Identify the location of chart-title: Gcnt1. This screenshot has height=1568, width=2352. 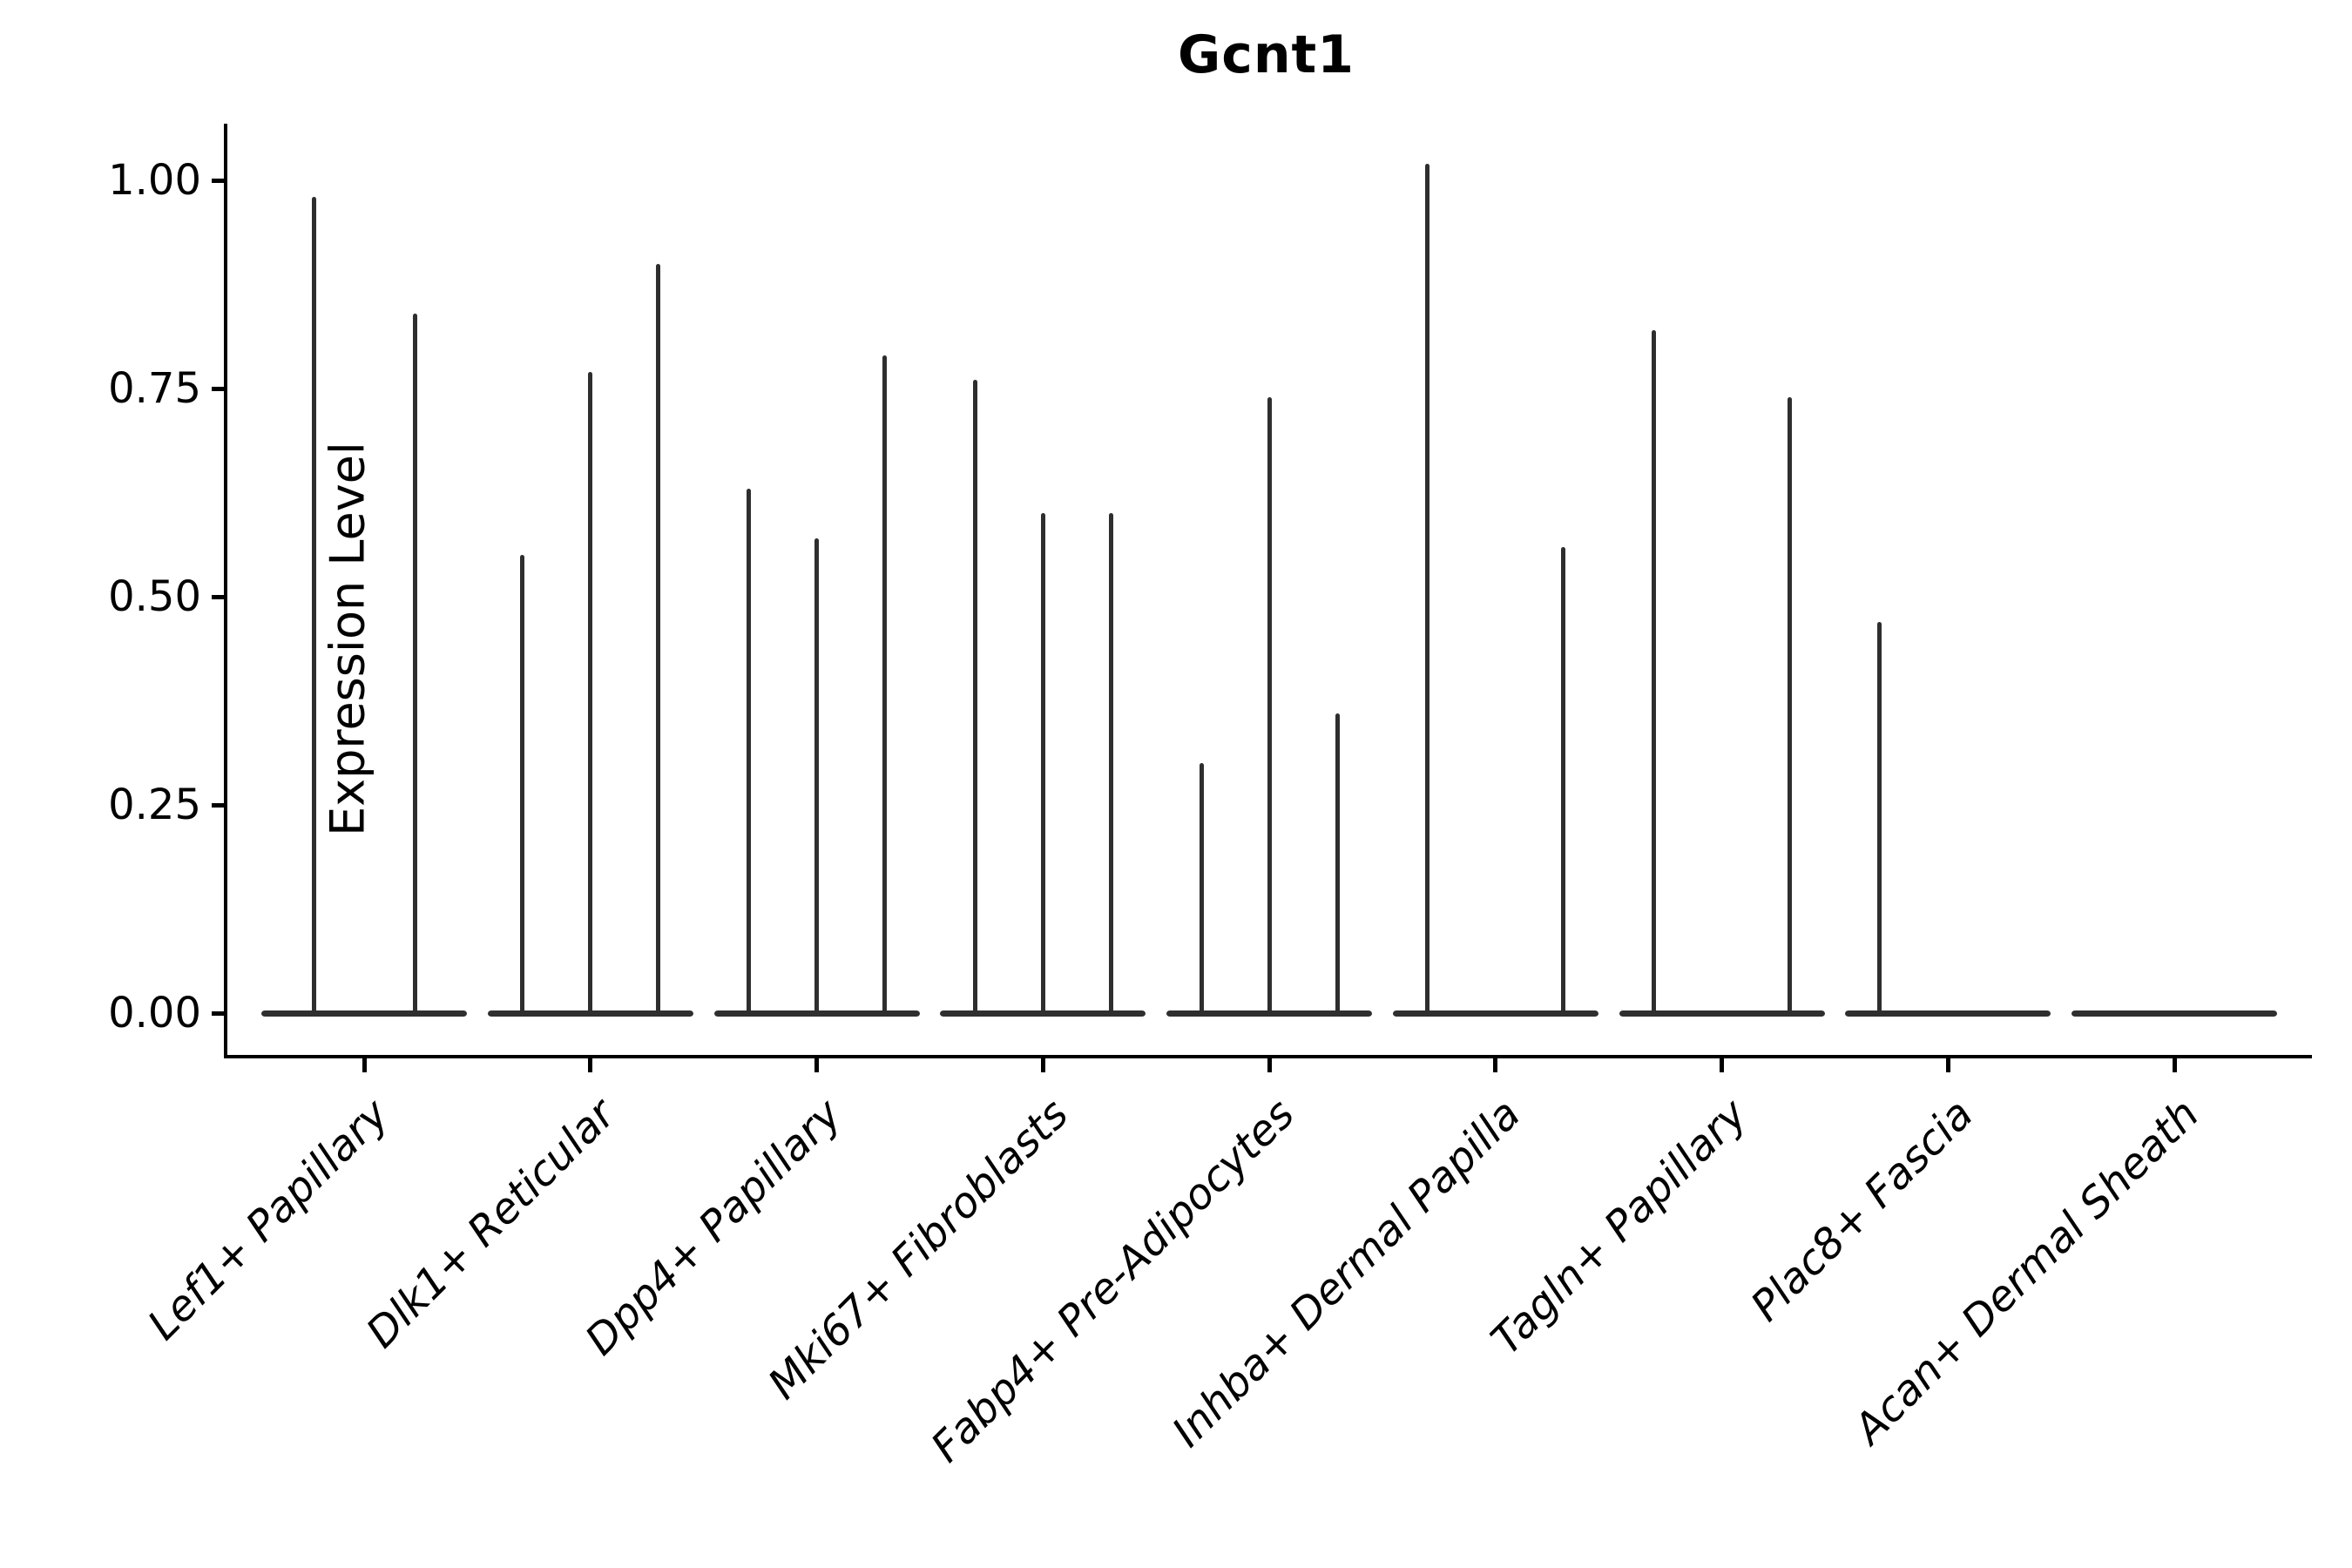
(1266, 54).